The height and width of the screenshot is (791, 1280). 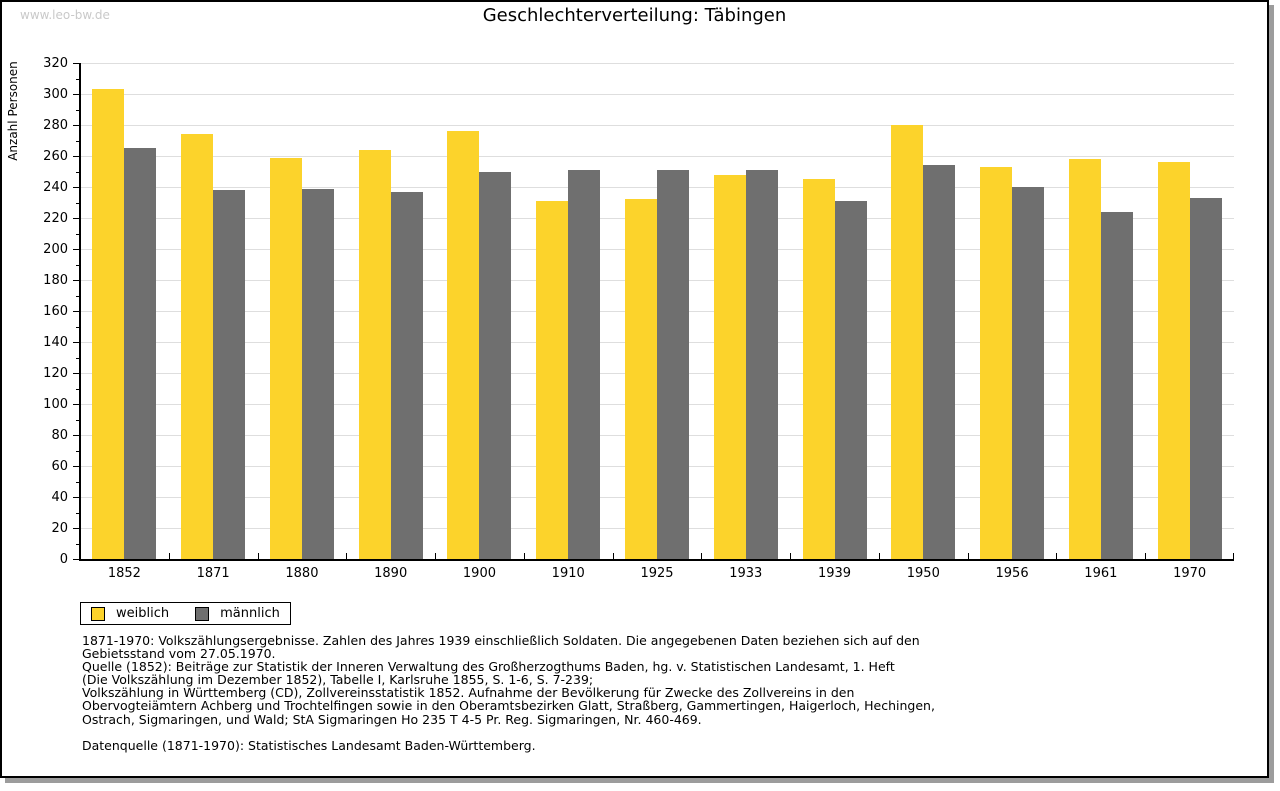 I want to click on x-tick-label-1852: 1852, so click(x=124, y=573).